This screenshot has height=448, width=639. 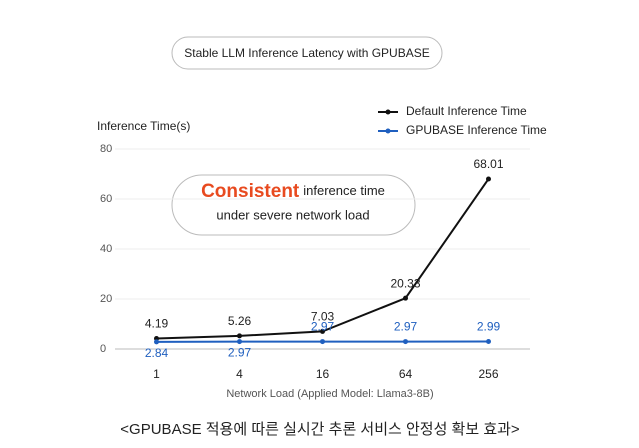 I want to click on annotation-box, so click(x=293, y=205).